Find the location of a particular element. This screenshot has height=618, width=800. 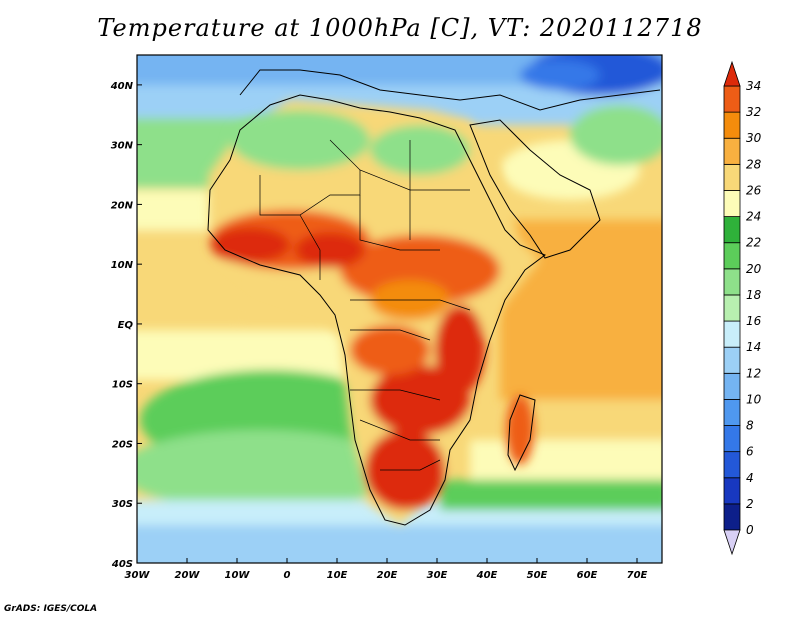

lon-tick-label: 20W is located at coordinates (188, 575).